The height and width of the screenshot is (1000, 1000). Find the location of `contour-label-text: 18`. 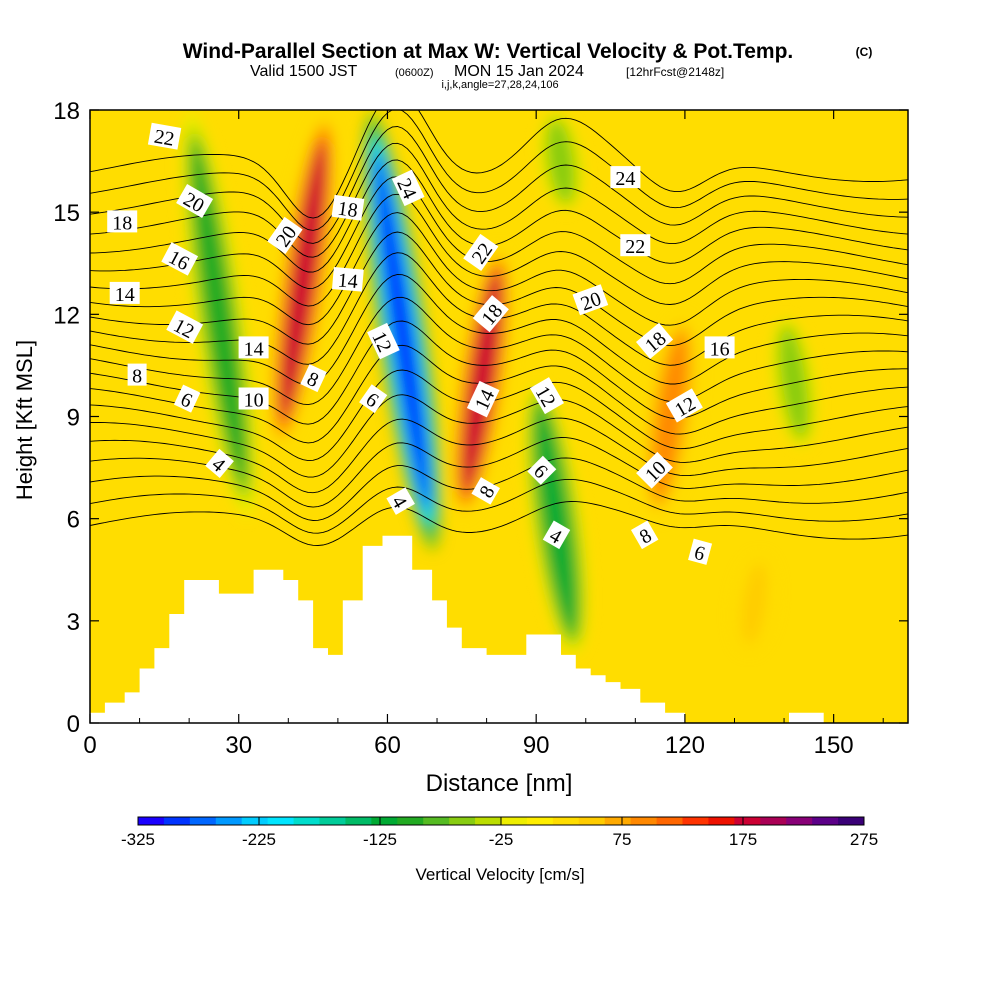

contour-label-text: 18 is located at coordinates (347, 210).